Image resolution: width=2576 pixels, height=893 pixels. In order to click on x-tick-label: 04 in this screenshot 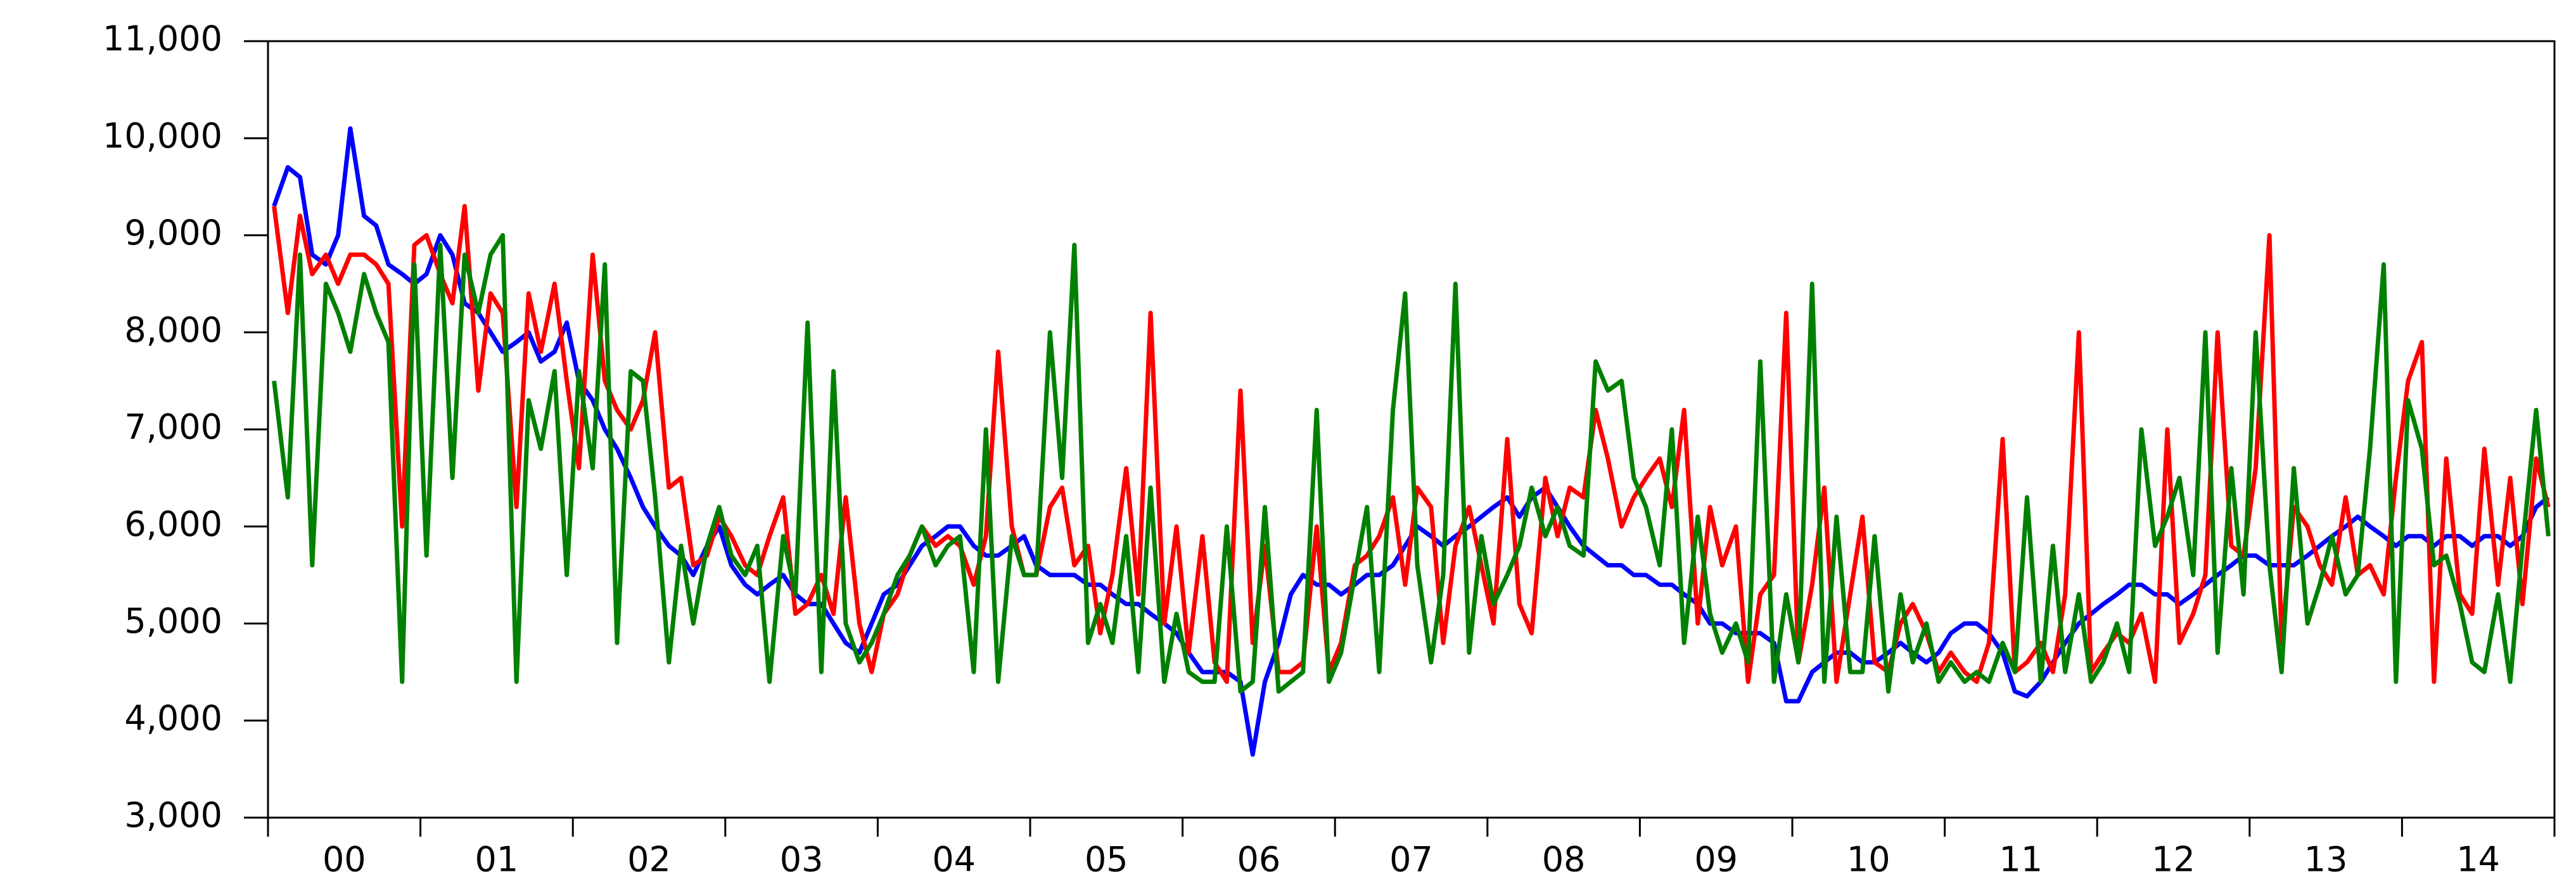, I will do `click(954, 860)`.